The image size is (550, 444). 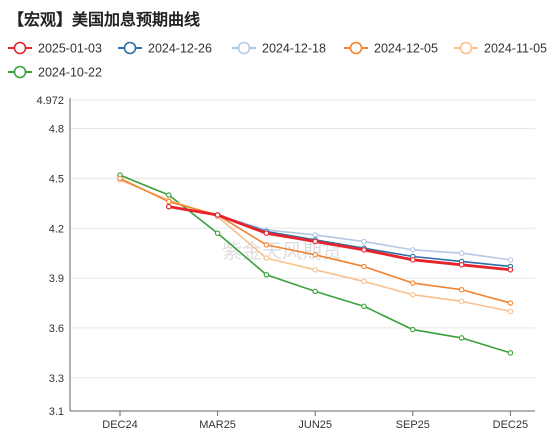 I want to click on x-tick-label: DEC25, so click(x=510, y=425).